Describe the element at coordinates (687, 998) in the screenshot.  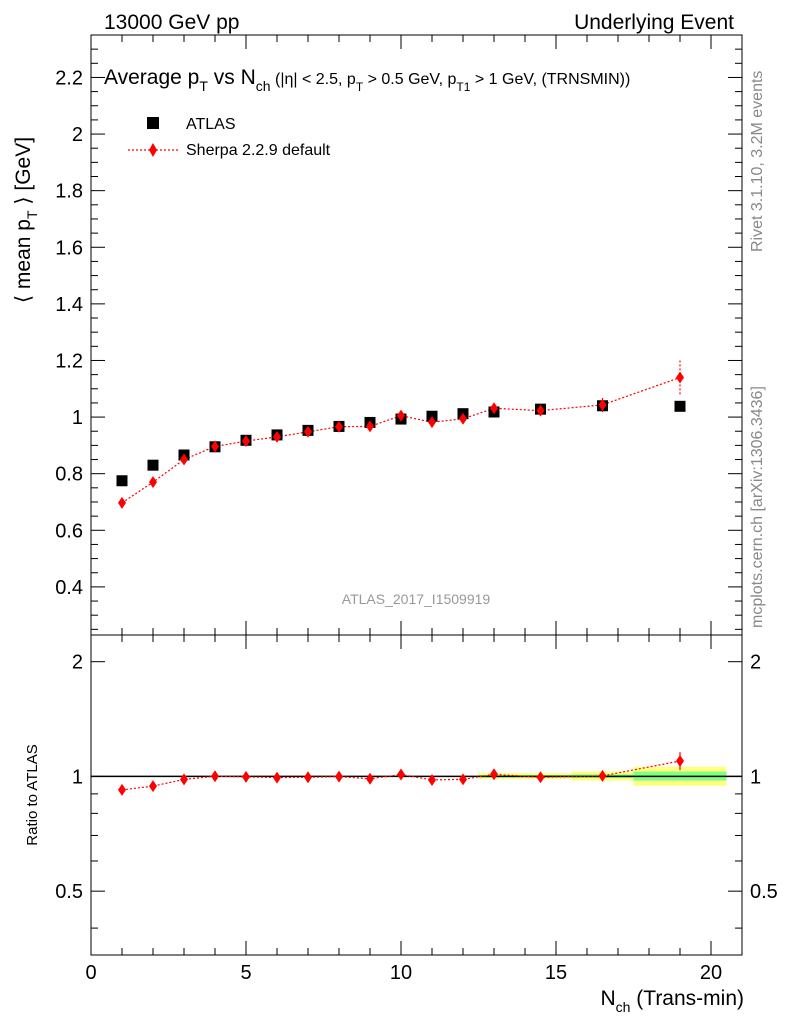
I see `xlabel-part: (Trans-min)` at that location.